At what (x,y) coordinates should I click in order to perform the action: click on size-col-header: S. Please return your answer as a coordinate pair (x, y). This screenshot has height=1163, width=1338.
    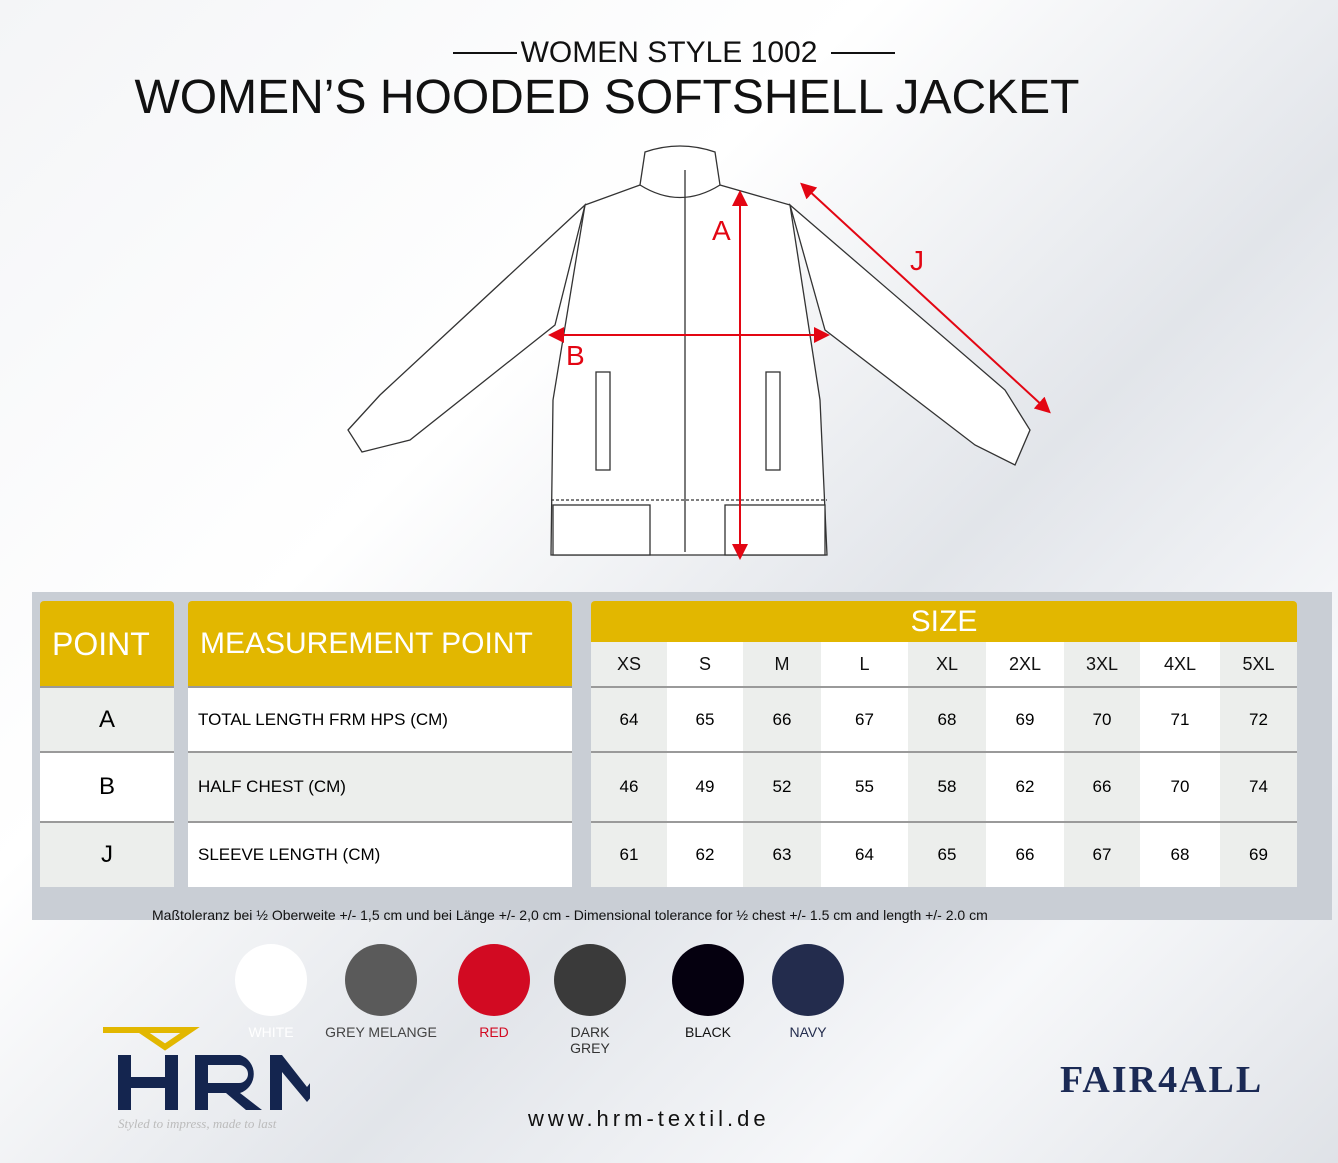
    Looking at the image, I should click on (705, 664).